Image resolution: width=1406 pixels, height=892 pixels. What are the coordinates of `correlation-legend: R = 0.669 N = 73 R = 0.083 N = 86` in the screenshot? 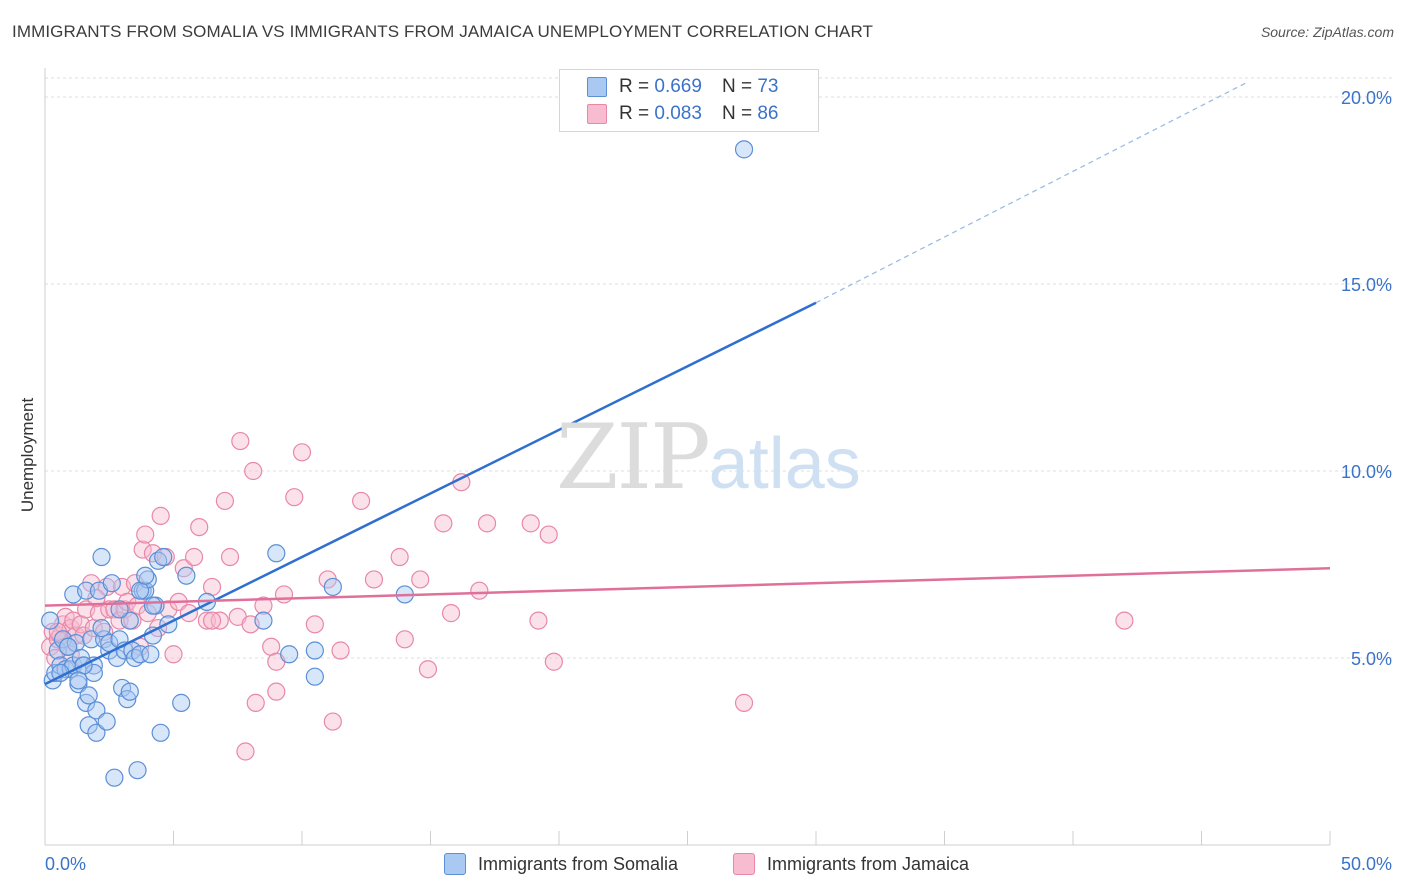 It's located at (689, 100).